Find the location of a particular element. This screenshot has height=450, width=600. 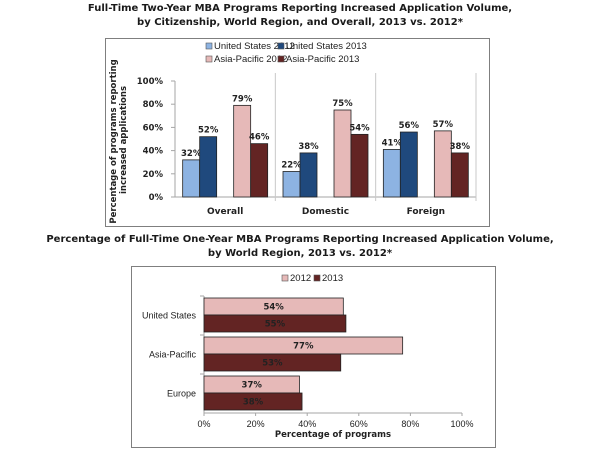

chart1-data-label: 57% is located at coordinates (443, 125).